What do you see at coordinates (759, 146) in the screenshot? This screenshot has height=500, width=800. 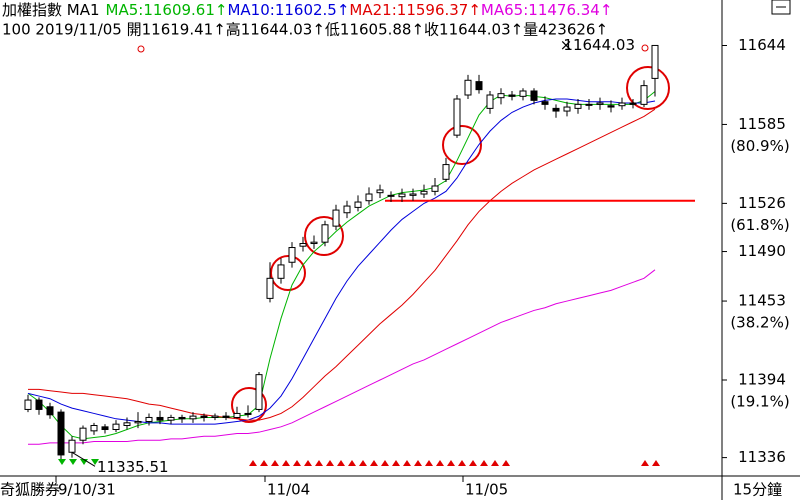 I see `fib-label: (80.9%)` at bounding box center [759, 146].